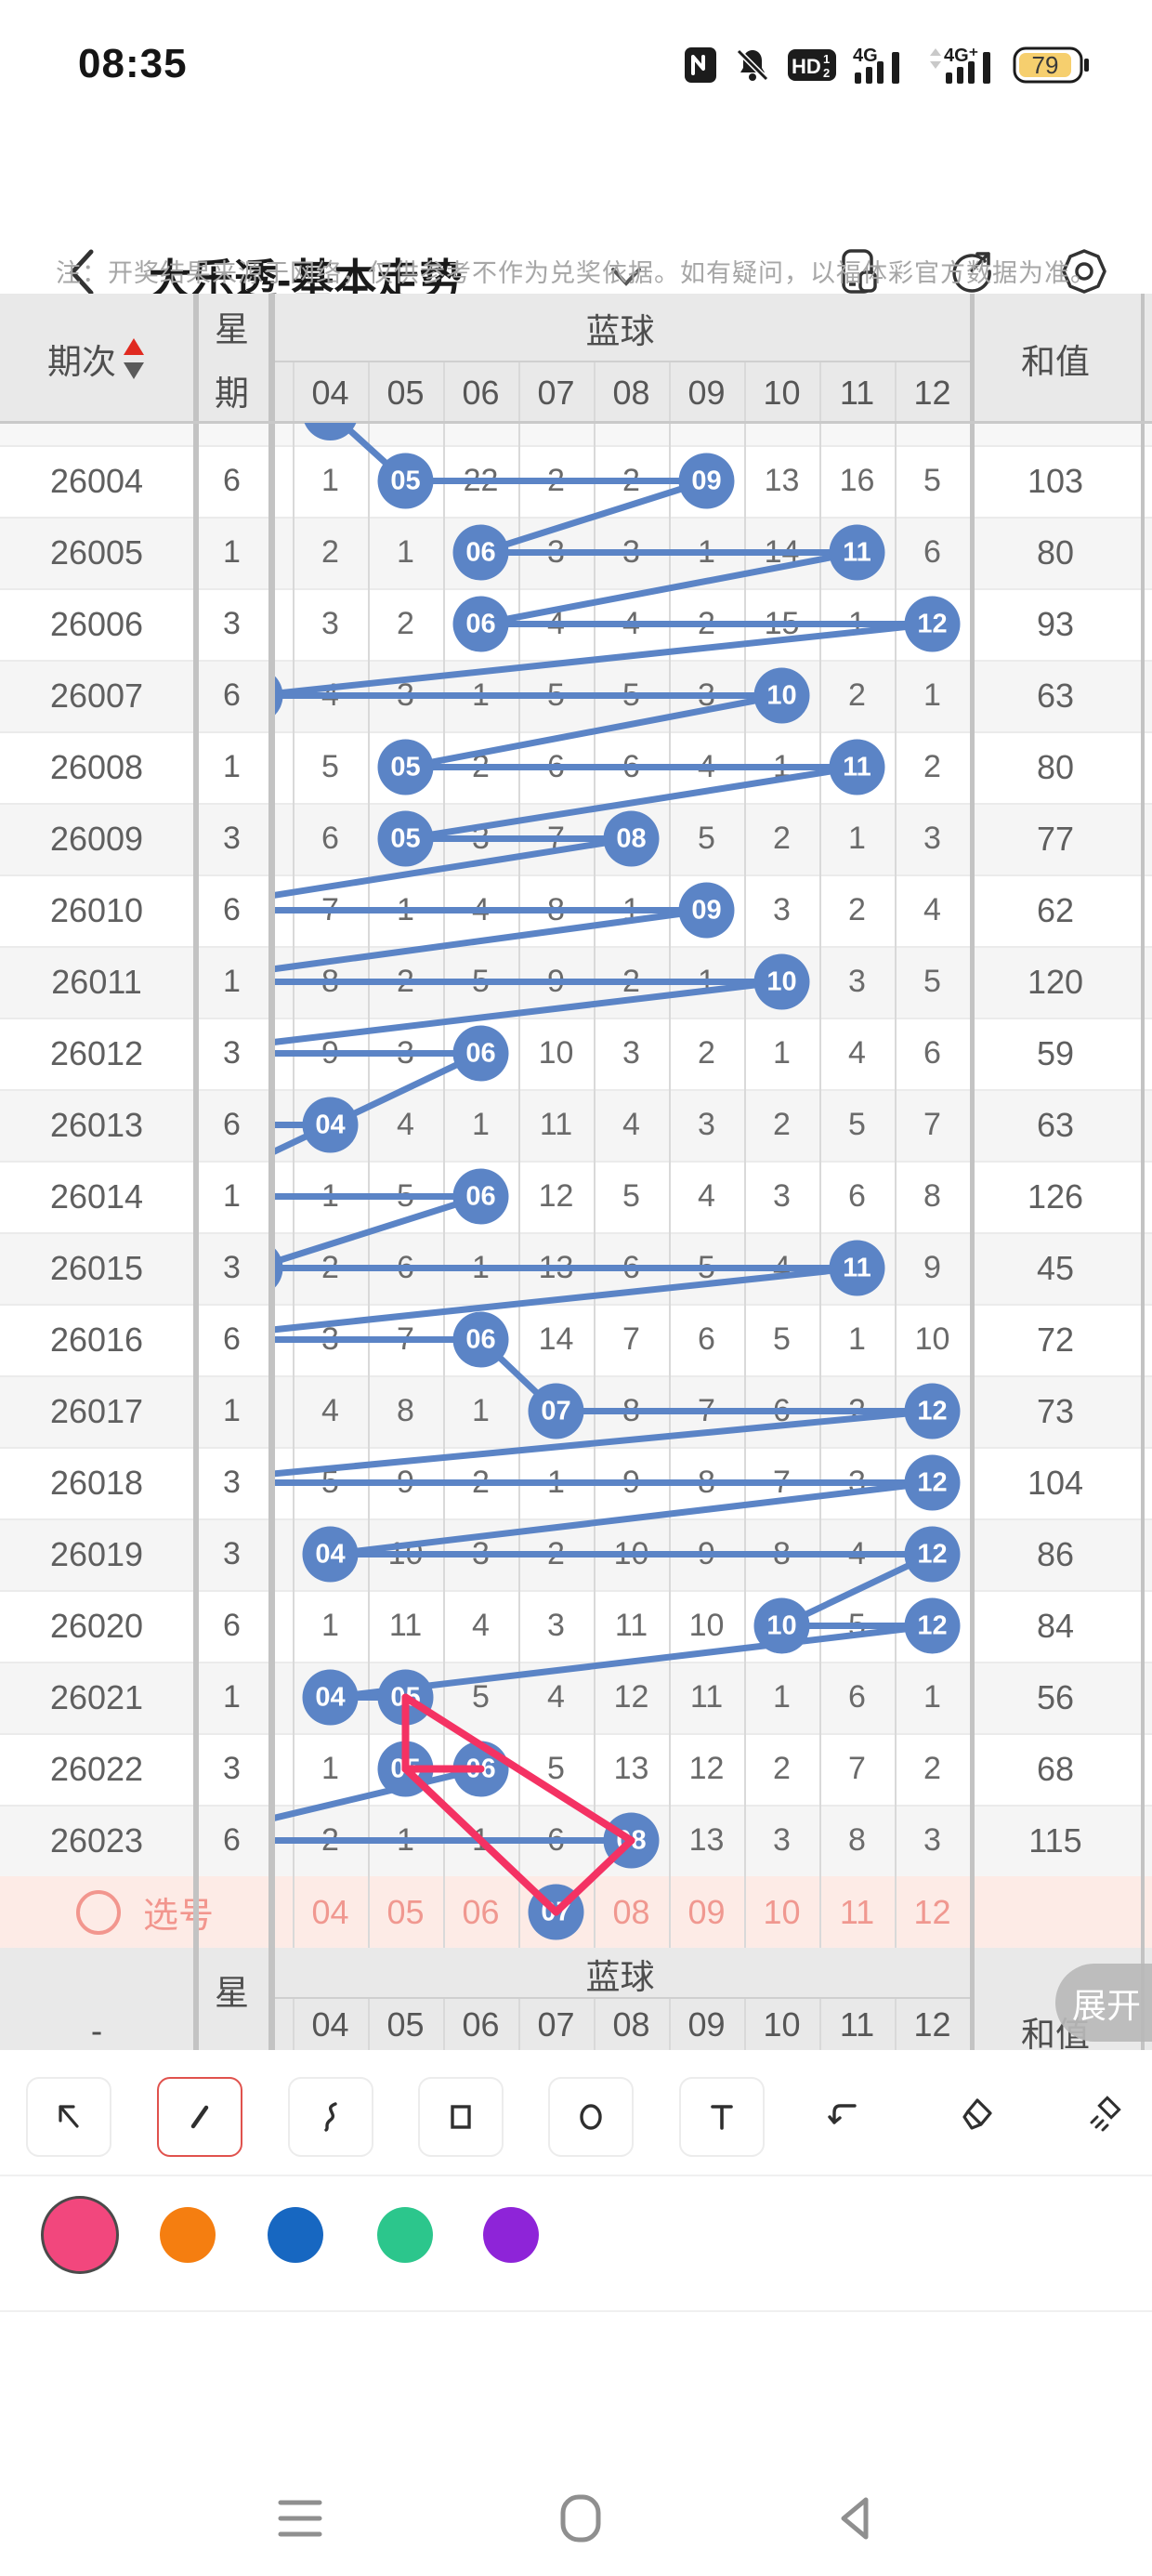 The width and height of the screenshot is (1152, 2576). I want to click on menu-icon, so click(300, 2518).